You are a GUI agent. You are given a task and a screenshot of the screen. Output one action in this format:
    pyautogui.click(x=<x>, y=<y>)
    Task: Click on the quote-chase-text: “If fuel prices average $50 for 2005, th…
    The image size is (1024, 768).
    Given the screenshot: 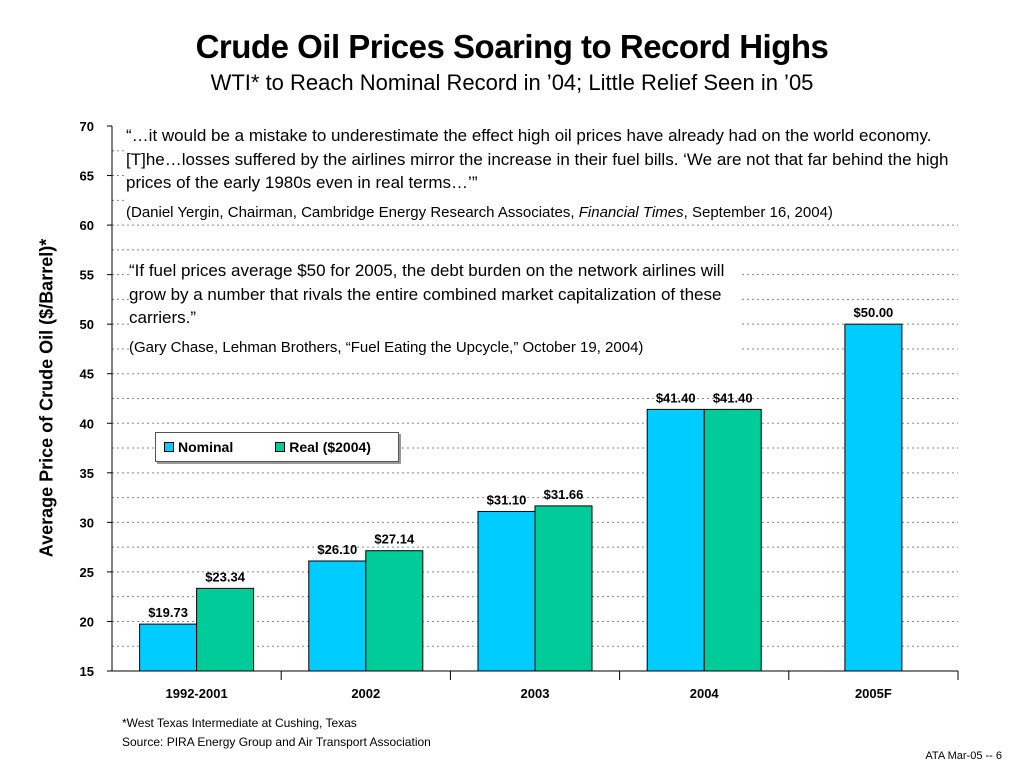 What is the action you would take?
    pyautogui.click(x=427, y=294)
    